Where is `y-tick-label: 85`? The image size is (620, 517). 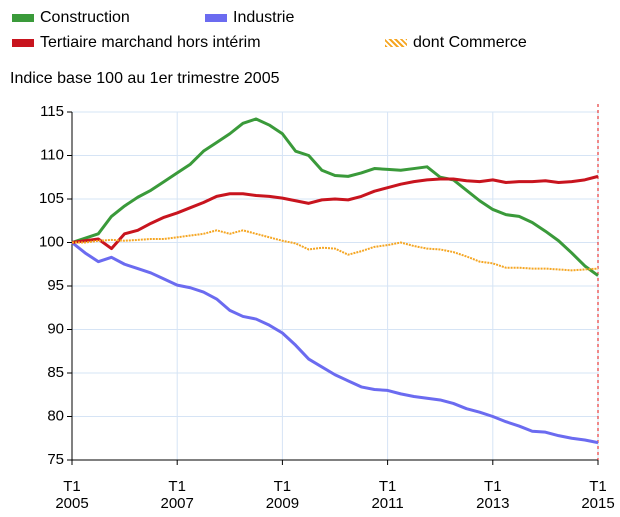 y-tick-label: 85 is located at coordinates (55, 372).